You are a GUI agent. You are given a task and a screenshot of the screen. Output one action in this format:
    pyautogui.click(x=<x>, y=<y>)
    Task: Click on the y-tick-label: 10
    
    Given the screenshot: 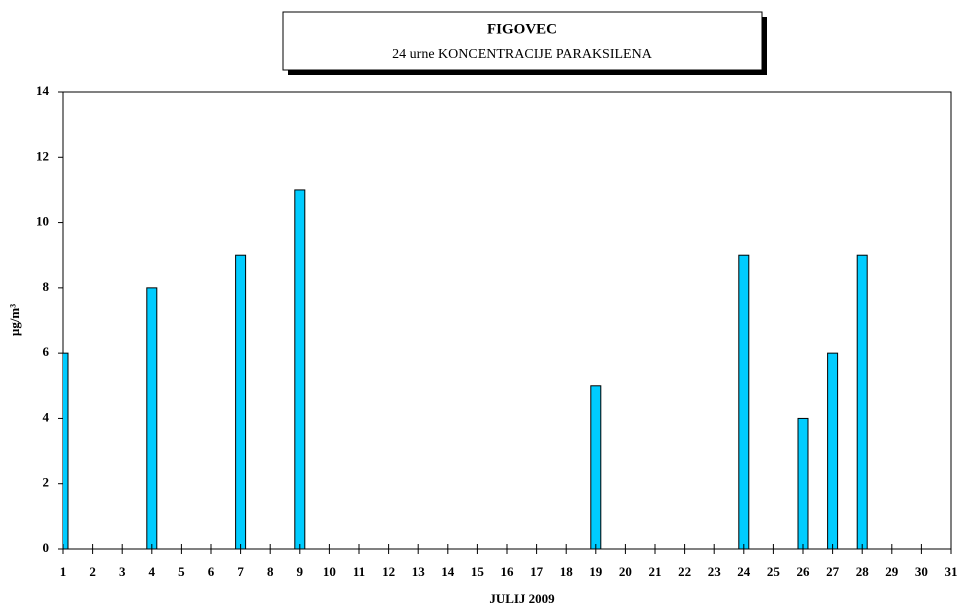 What is the action you would take?
    pyautogui.click(x=42, y=221)
    